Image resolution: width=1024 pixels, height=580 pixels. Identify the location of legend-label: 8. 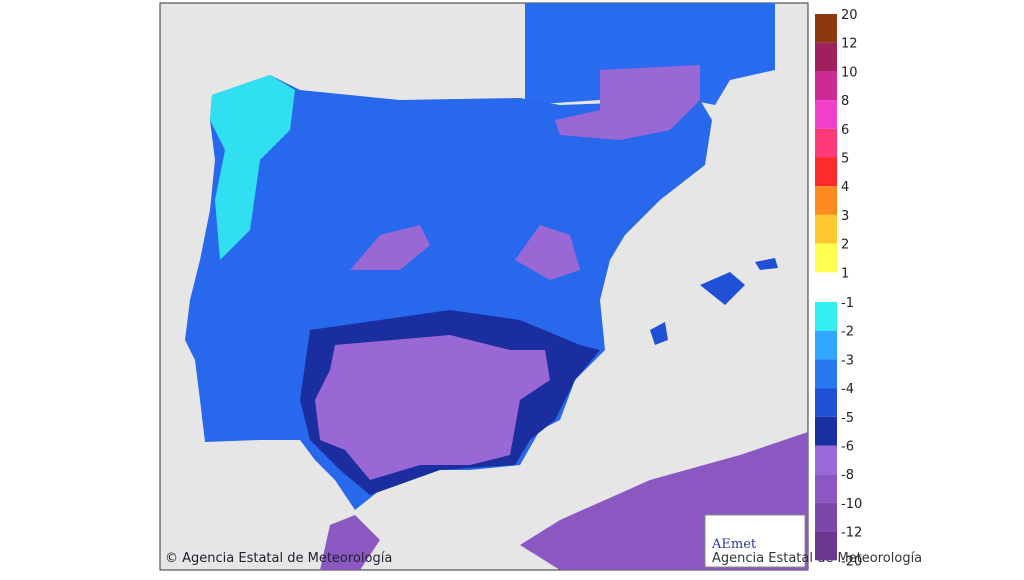
(845, 101).